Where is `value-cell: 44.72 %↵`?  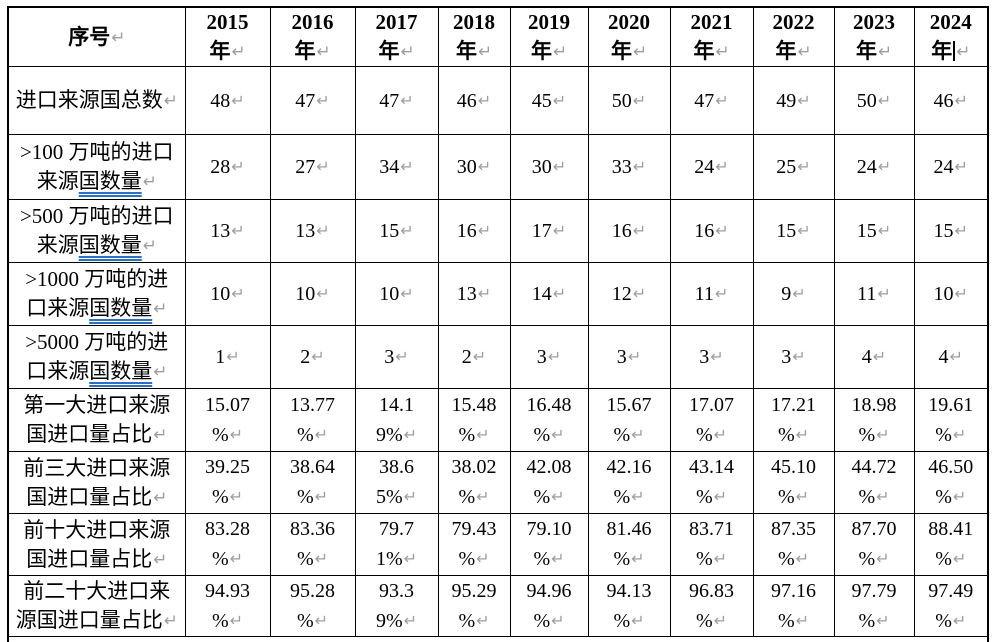 value-cell: 44.72 %↵ is located at coordinates (874, 482).